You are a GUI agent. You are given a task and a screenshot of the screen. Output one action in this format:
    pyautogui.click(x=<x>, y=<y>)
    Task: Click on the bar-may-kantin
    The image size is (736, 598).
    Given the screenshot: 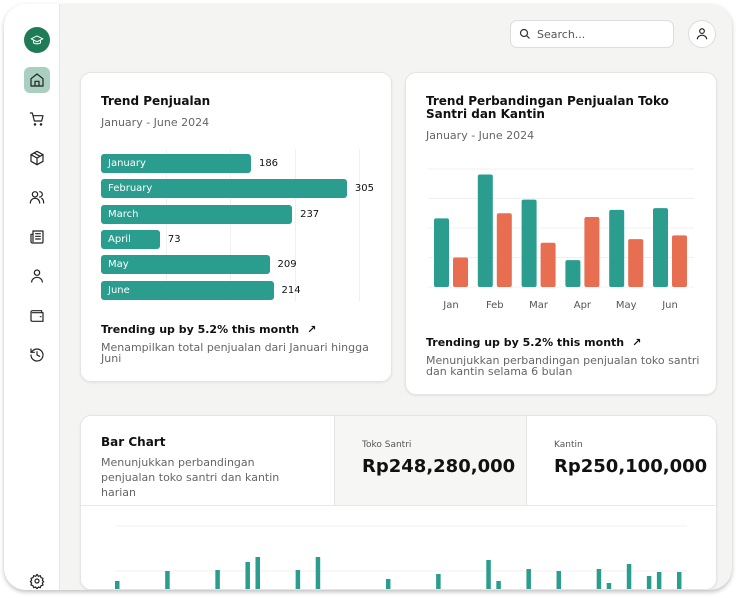 What is the action you would take?
    pyautogui.click(x=636, y=263)
    